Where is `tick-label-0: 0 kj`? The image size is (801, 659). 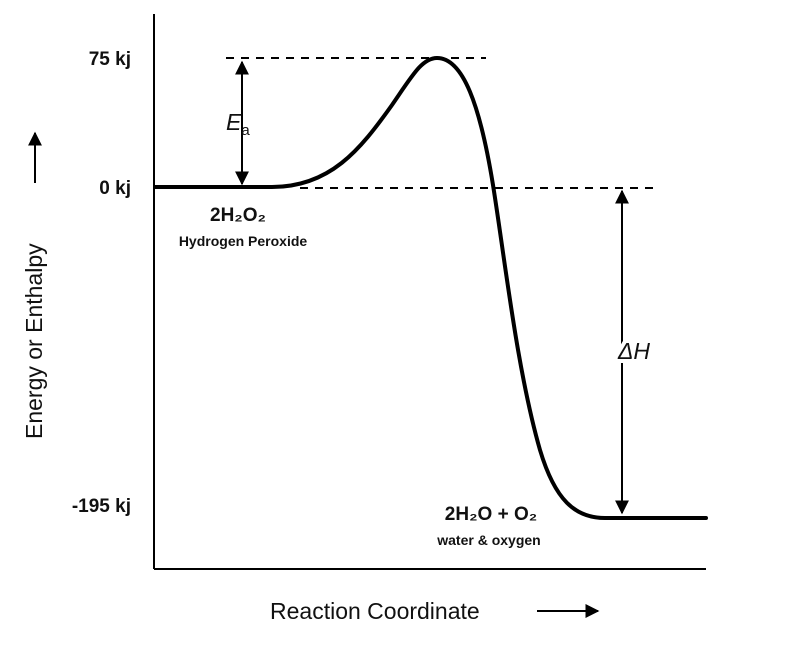
tick-label-0: 0 kj is located at coordinates (115, 188).